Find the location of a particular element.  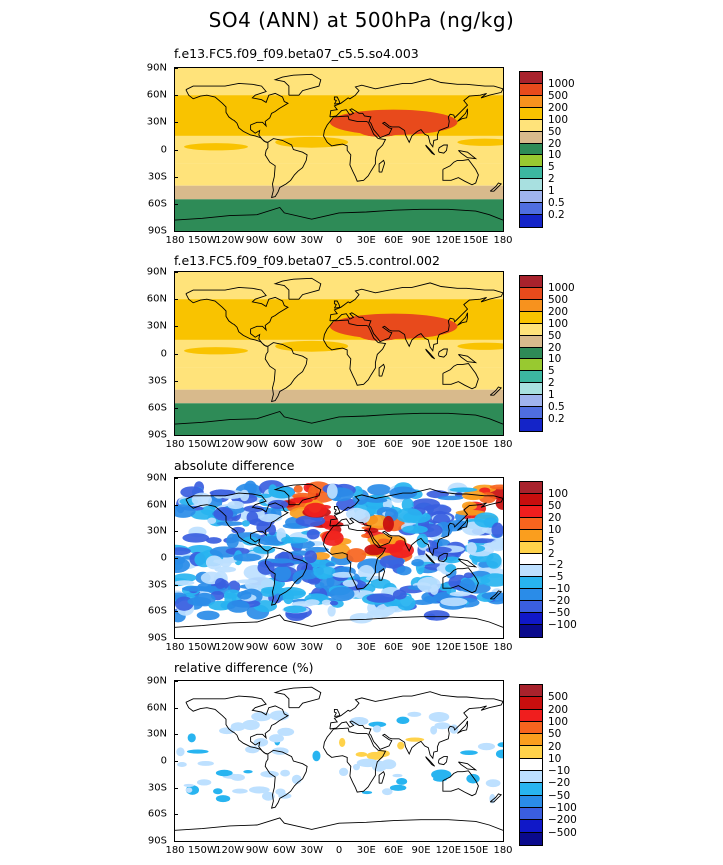

colorbar-label: 5 is located at coordinates (551, 541).